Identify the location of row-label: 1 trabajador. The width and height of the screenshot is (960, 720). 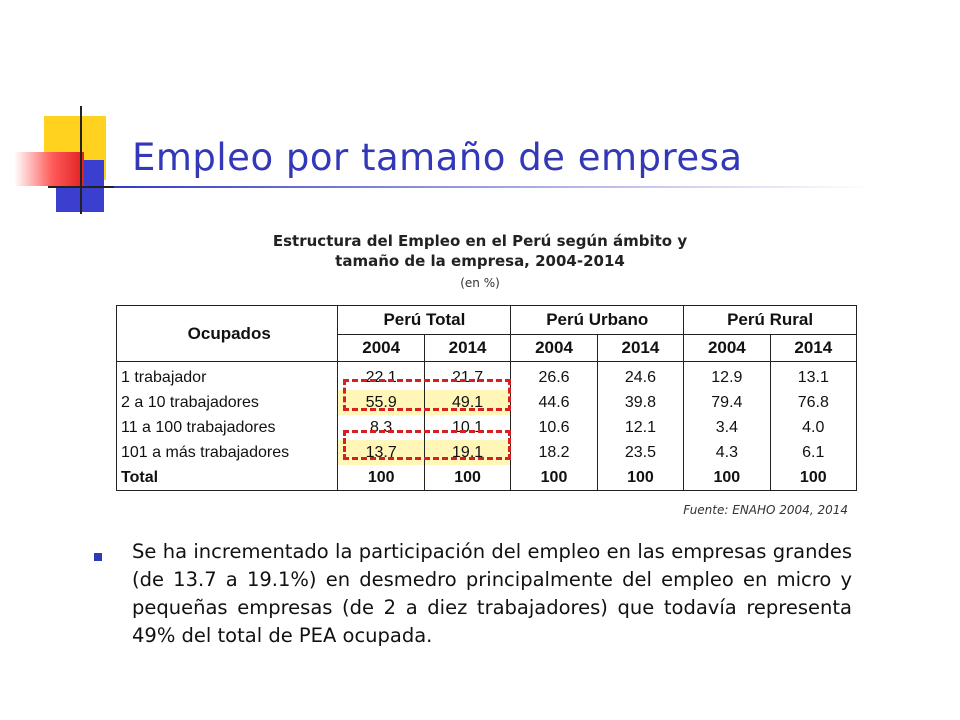
(226, 375).